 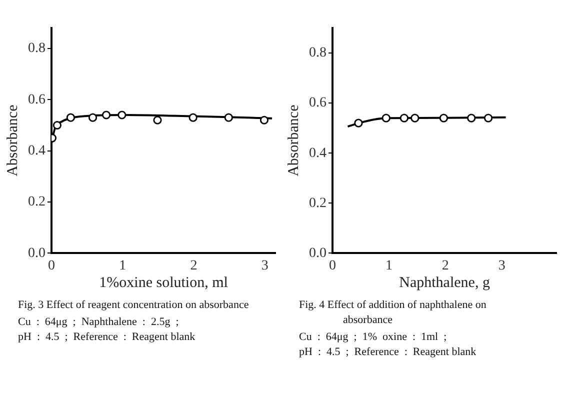 I want to click on text: Cu : 64μg ; Naphthalene : 2.5g ;, so click(x=99, y=322).